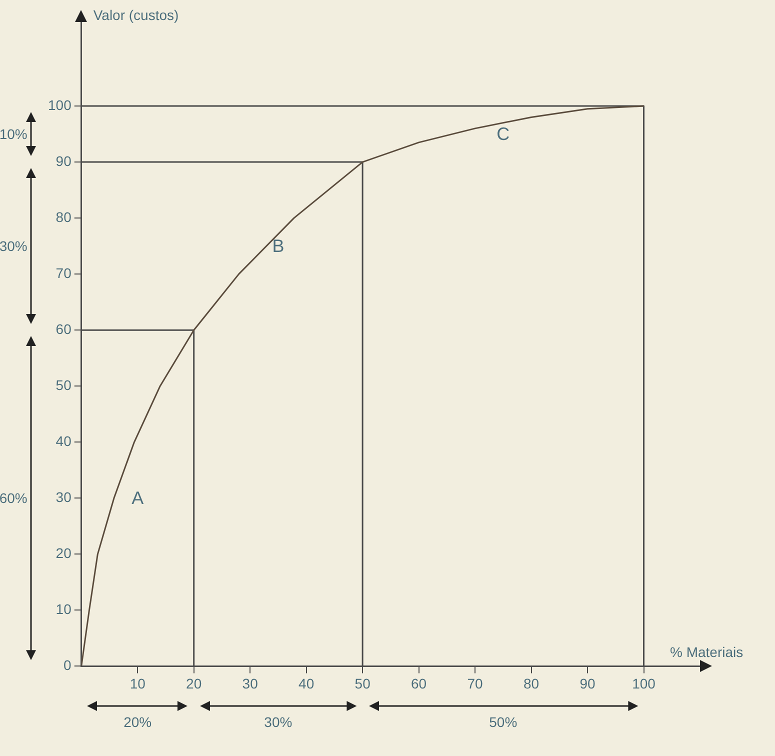 Image resolution: width=775 pixels, height=756 pixels. Describe the element at coordinates (64, 609) in the screenshot. I see `y-tick-label: 10` at that location.